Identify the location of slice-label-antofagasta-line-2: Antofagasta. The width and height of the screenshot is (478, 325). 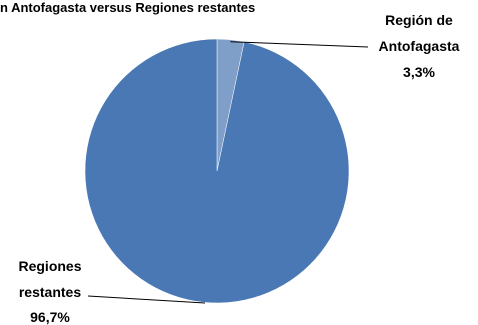
(419, 46).